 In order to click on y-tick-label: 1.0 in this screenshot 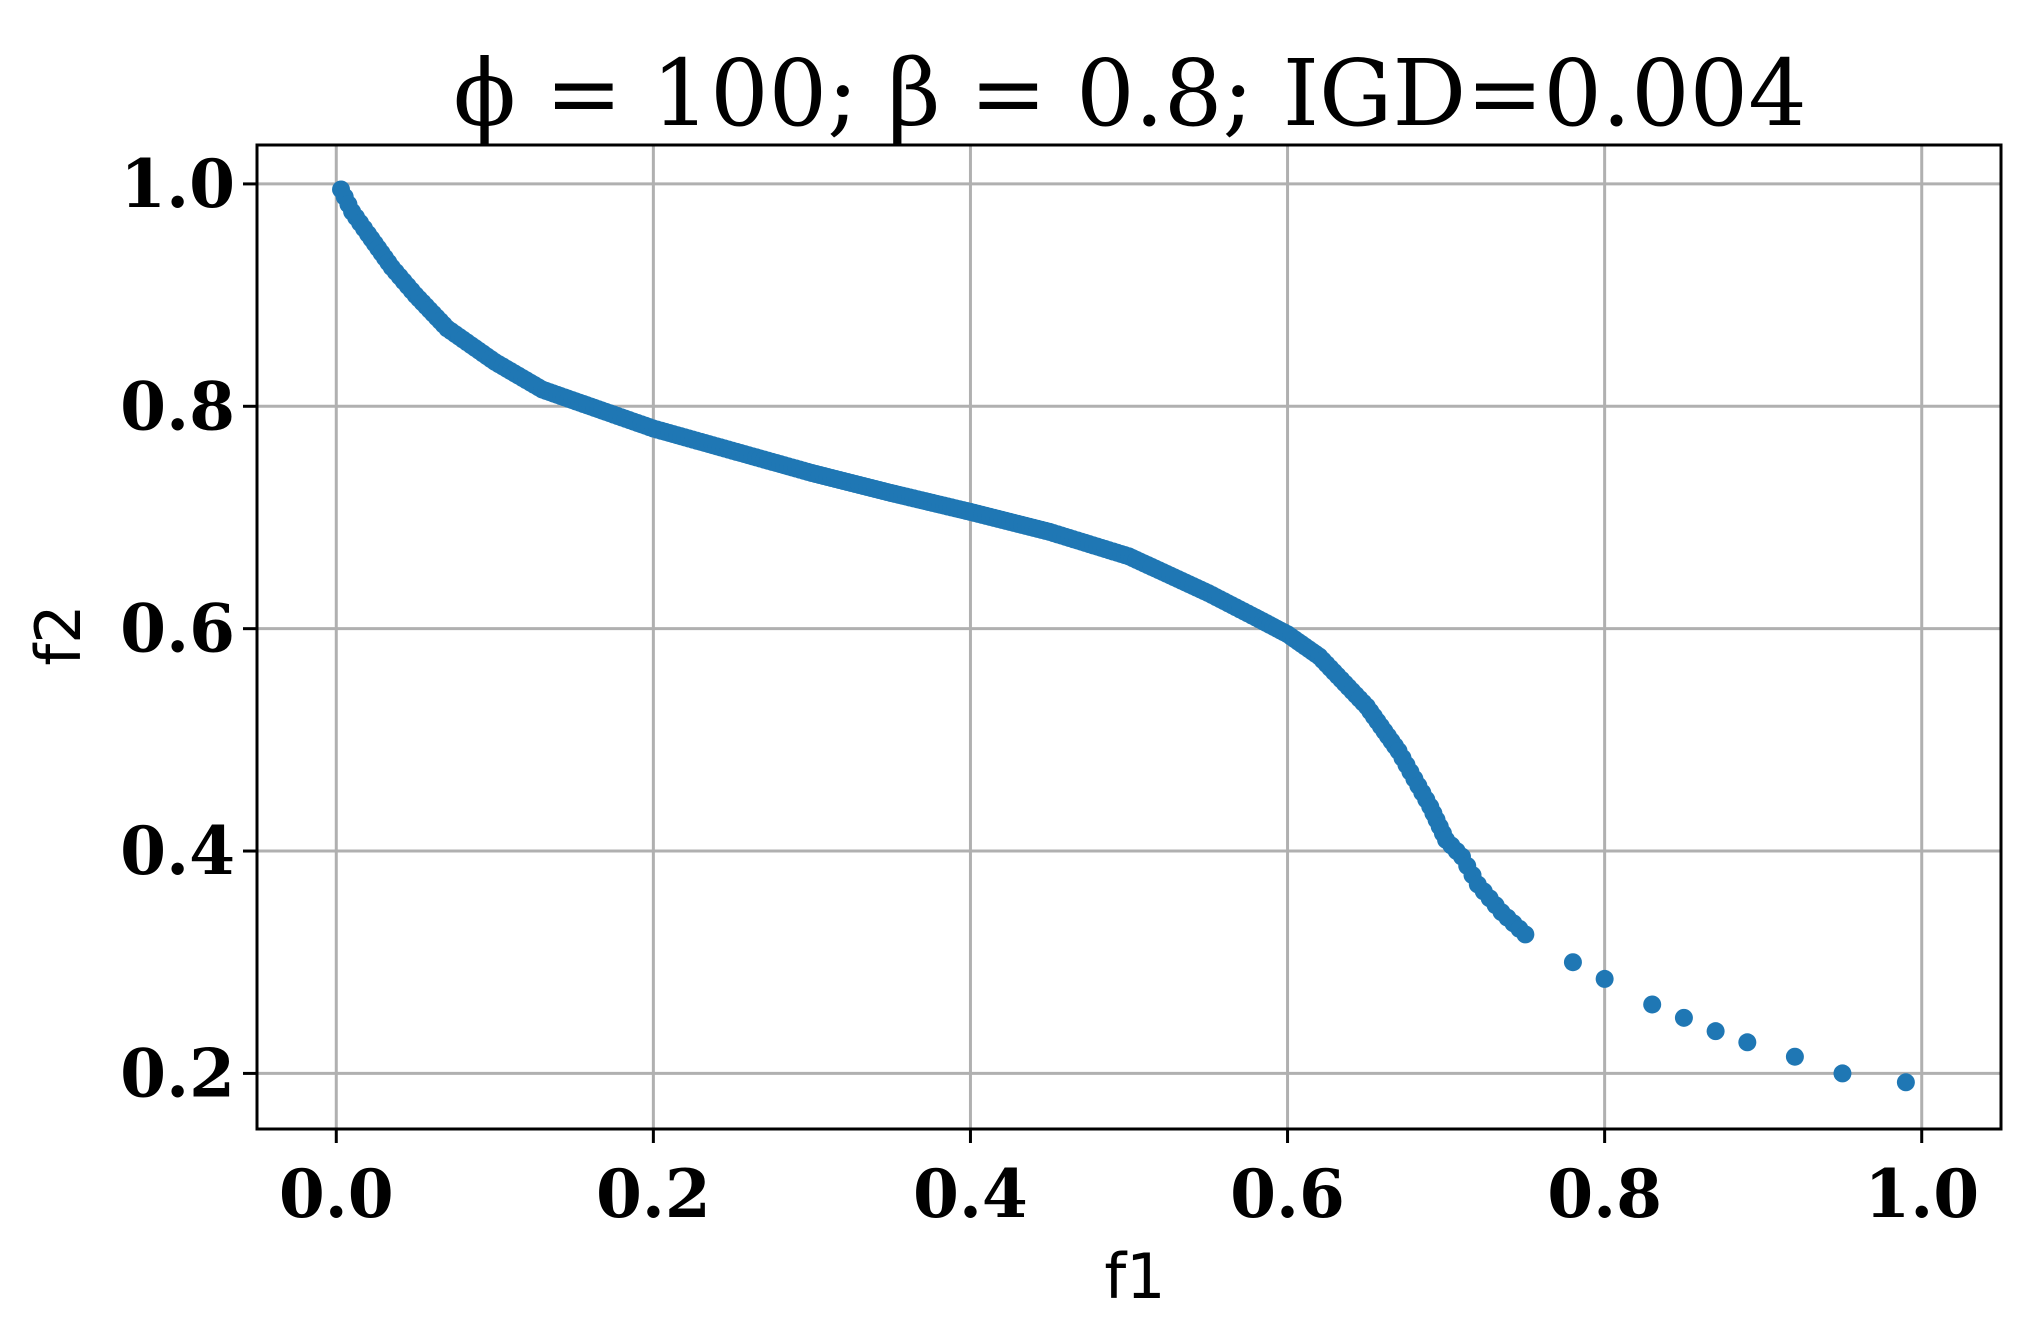, I will do `click(177, 184)`.